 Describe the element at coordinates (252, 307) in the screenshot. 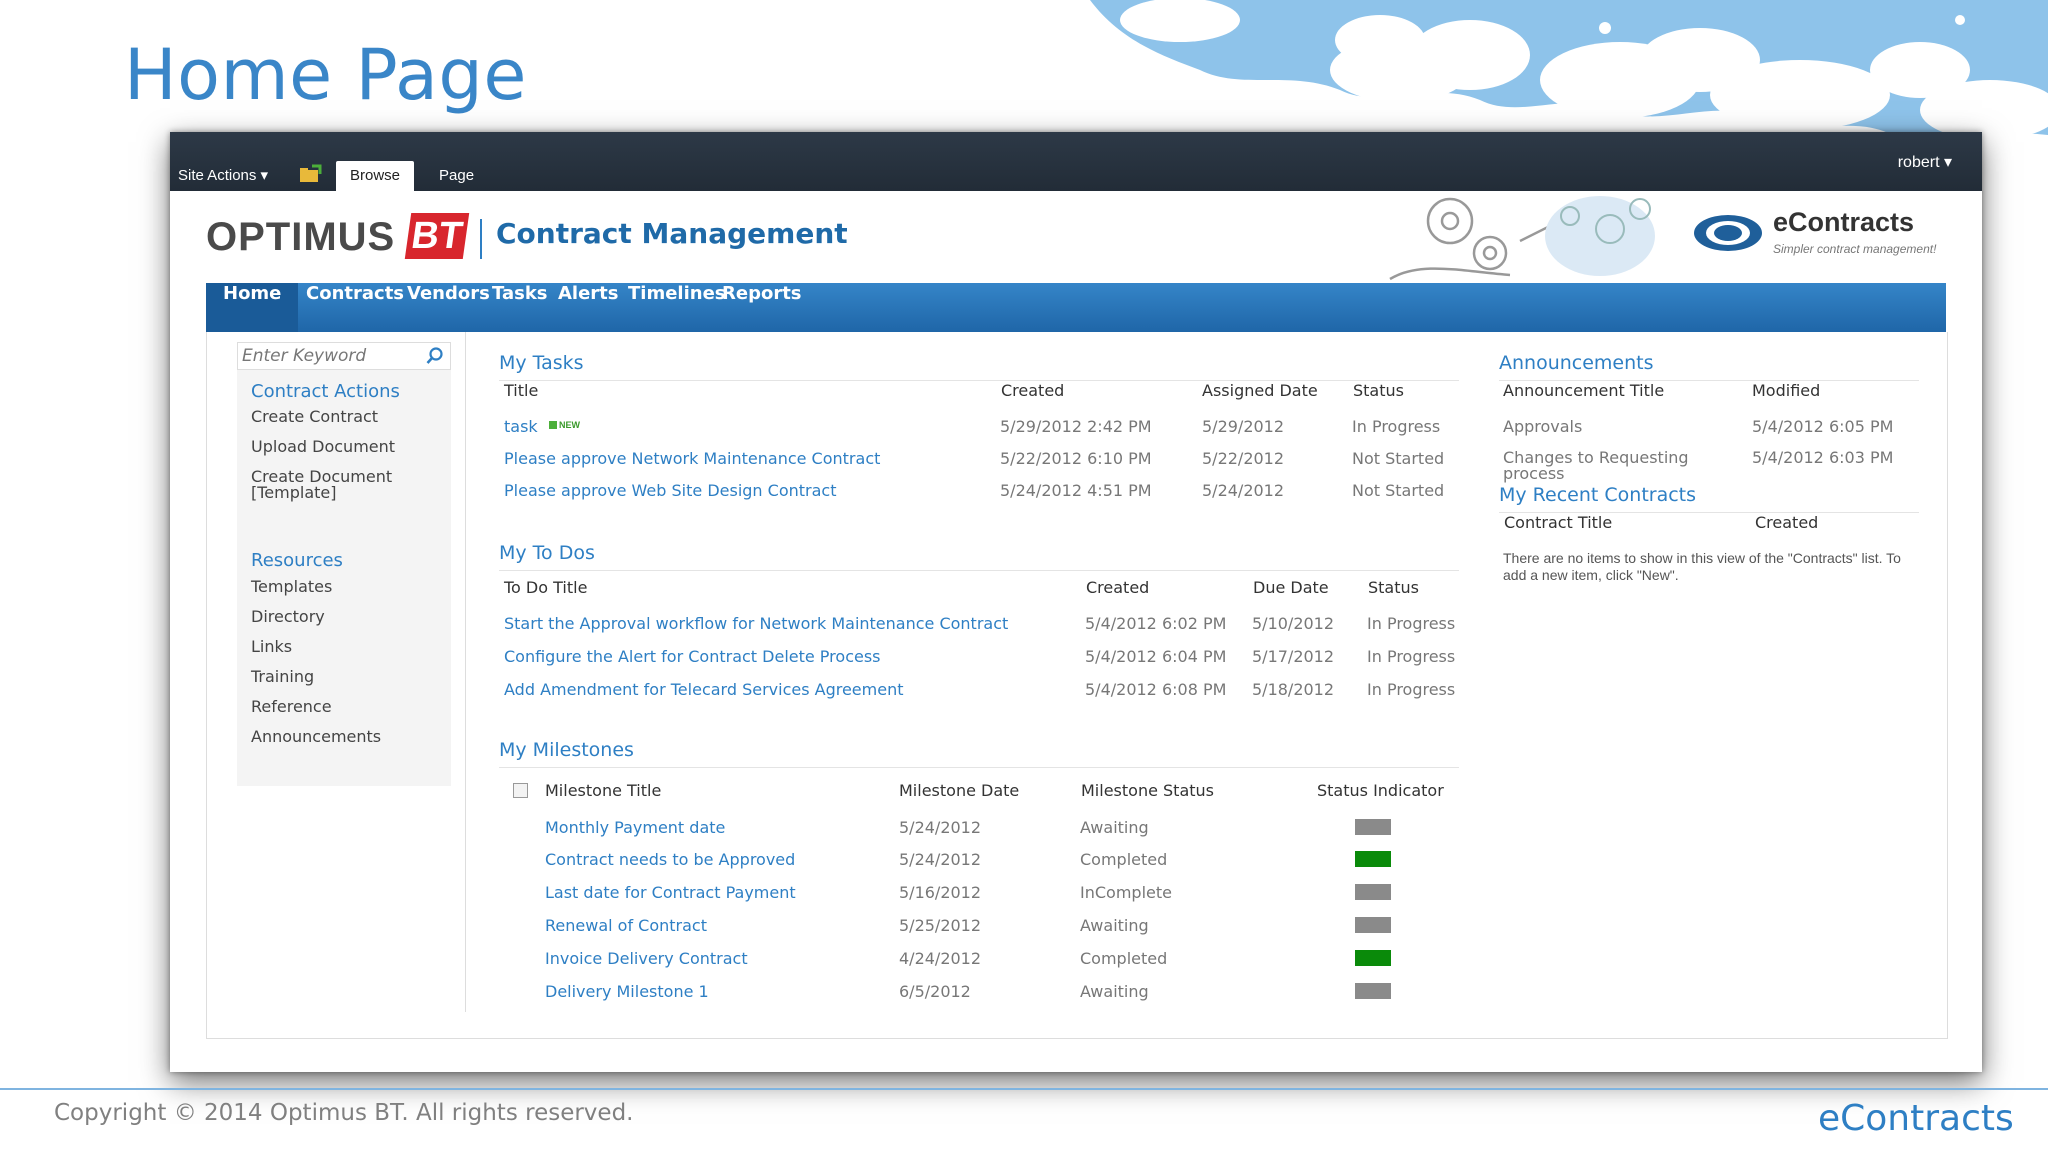

I see `nav-home: Home` at that location.